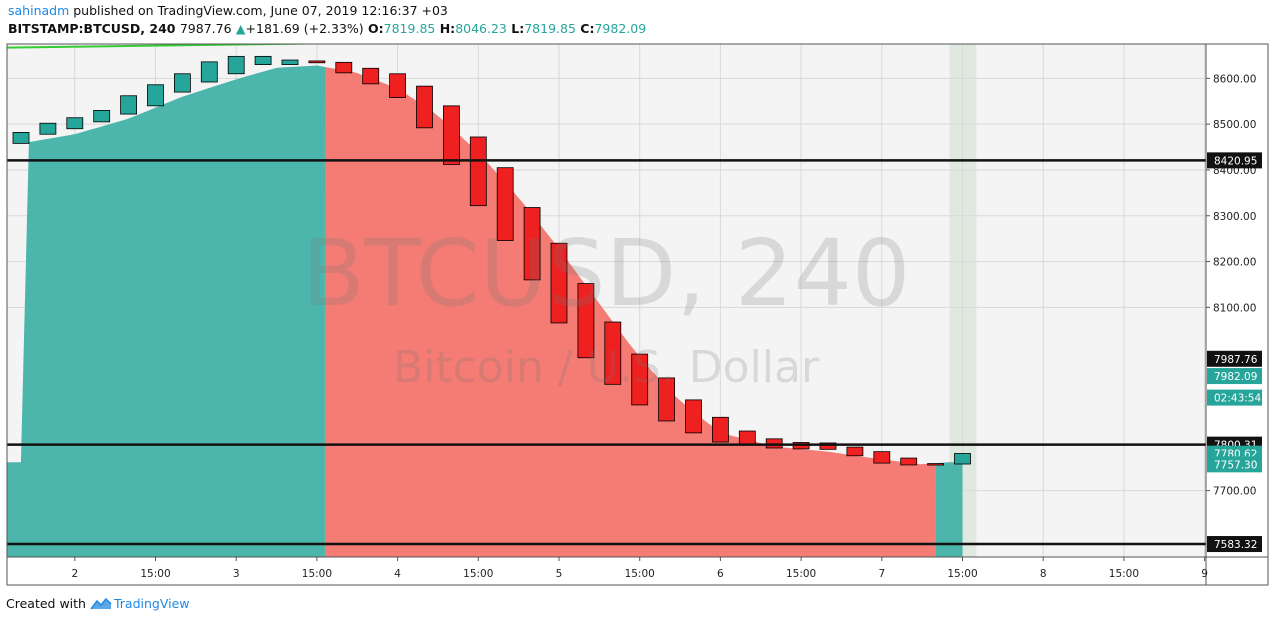 The height and width of the screenshot is (622, 1274). Describe the element at coordinates (620, 28) in the screenshot. I see `close-value: 7982.09` at that location.